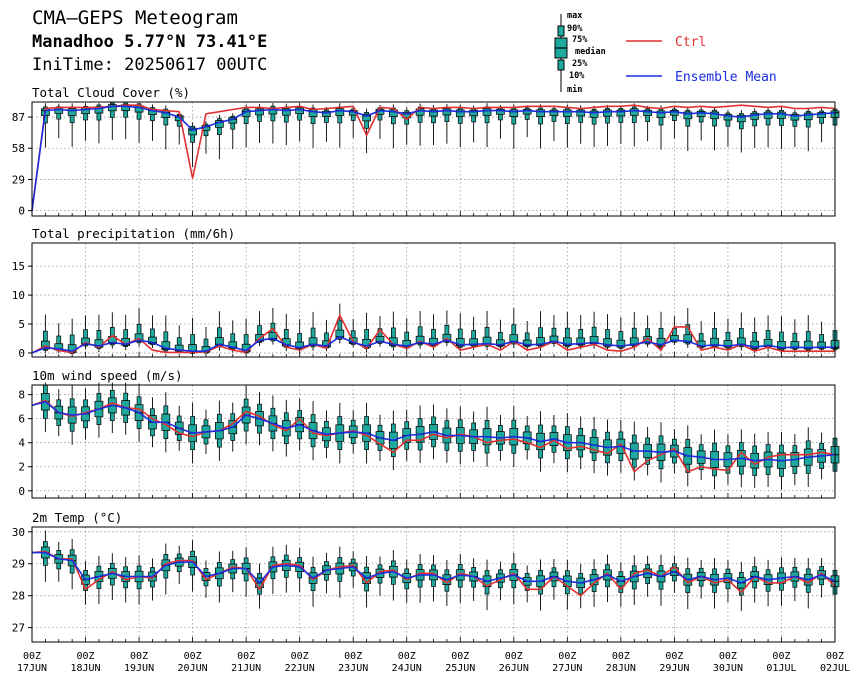 The width and height of the screenshot is (859, 681). Describe the element at coordinates (150, 65) in the screenshot. I see `init-time-label: IniTime: 20250617 00UTC` at that location.